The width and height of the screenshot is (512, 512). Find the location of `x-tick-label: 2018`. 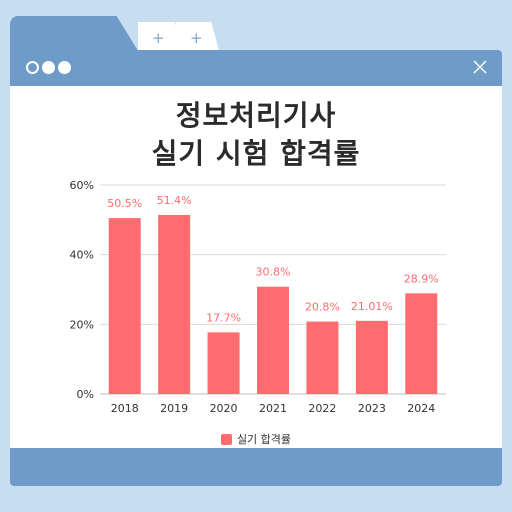

x-tick-label: 2018 is located at coordinates (125, 408).